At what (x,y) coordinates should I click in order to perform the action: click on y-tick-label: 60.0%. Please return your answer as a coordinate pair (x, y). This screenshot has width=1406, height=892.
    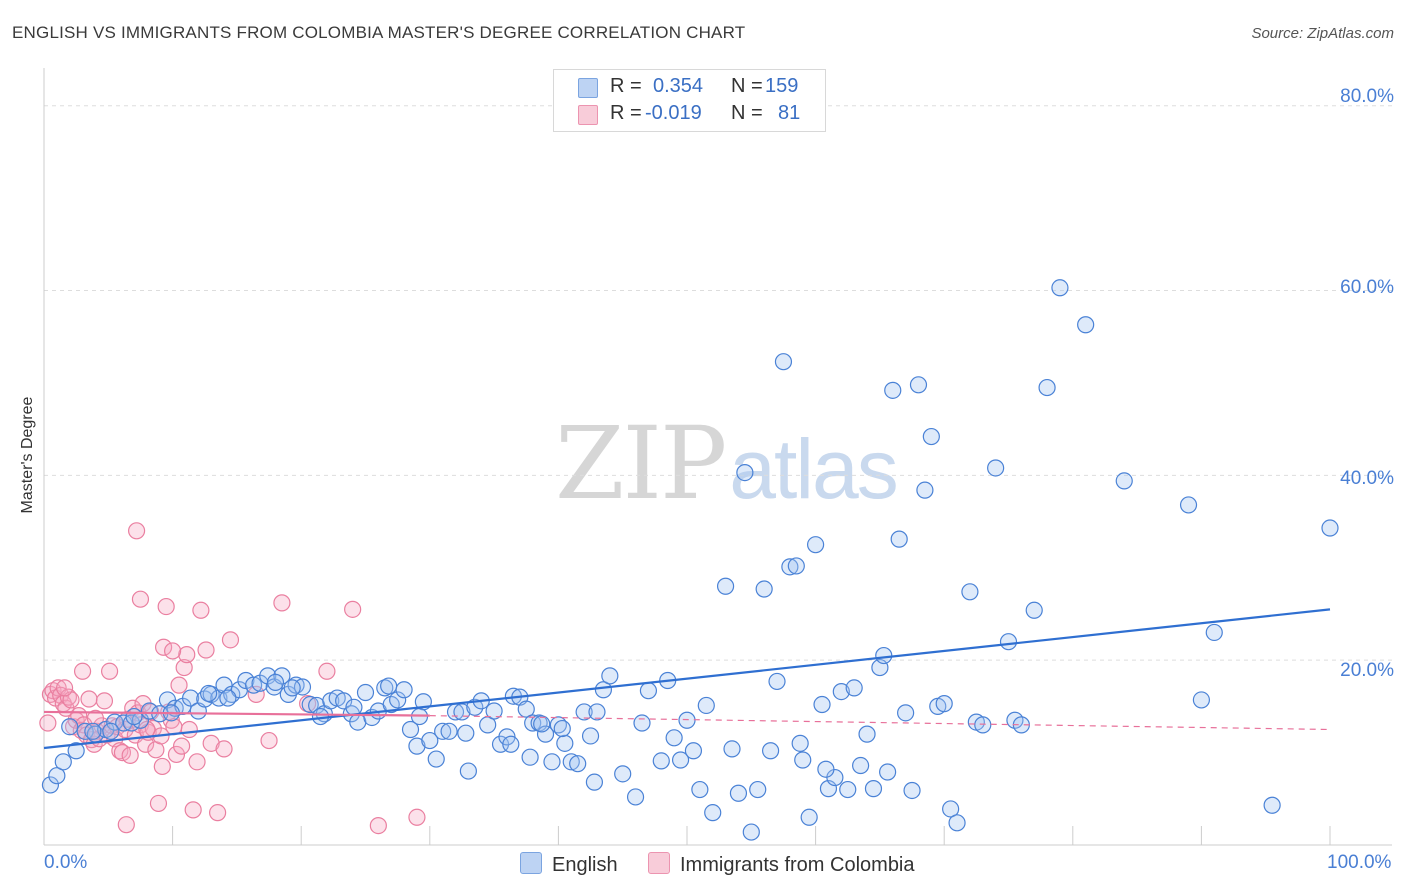
    Looking at the image, I should click on (1367, 287).